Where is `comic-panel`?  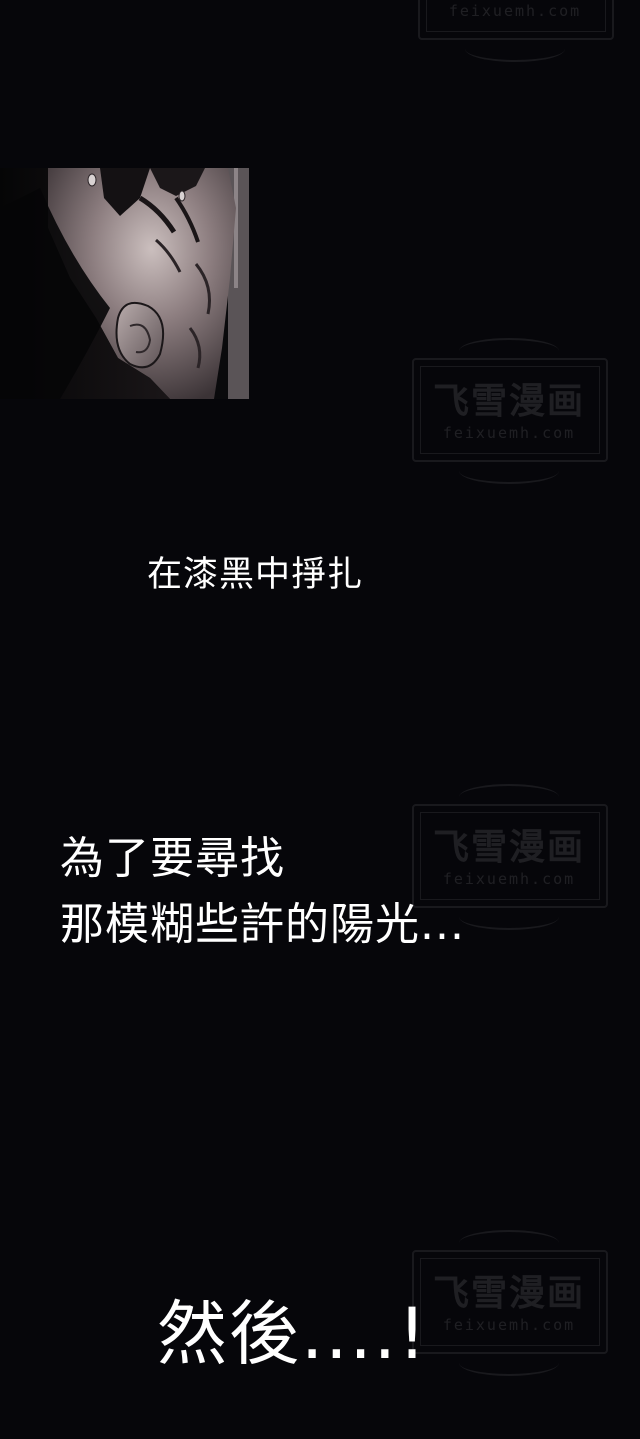
comic-panel is located at coordinates (124, 283).